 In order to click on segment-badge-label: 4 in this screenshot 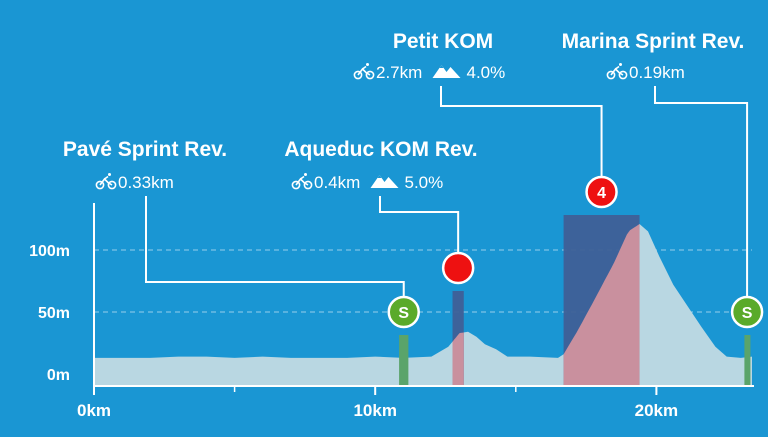, I will do `click(601, 193)`.